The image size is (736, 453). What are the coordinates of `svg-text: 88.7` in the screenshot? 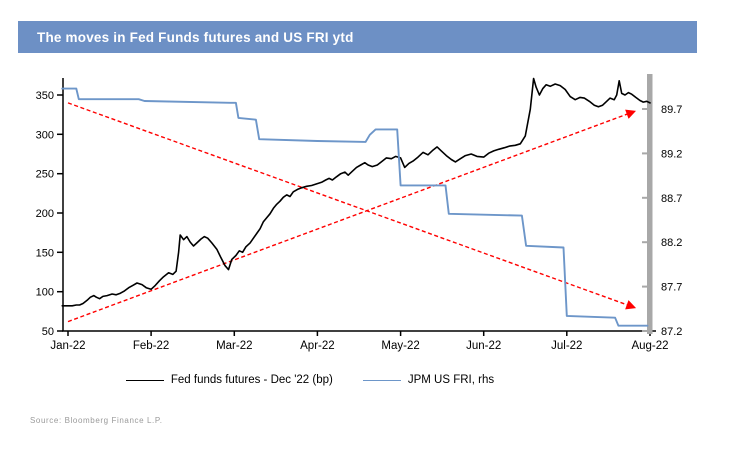 It's located at (671, 199).